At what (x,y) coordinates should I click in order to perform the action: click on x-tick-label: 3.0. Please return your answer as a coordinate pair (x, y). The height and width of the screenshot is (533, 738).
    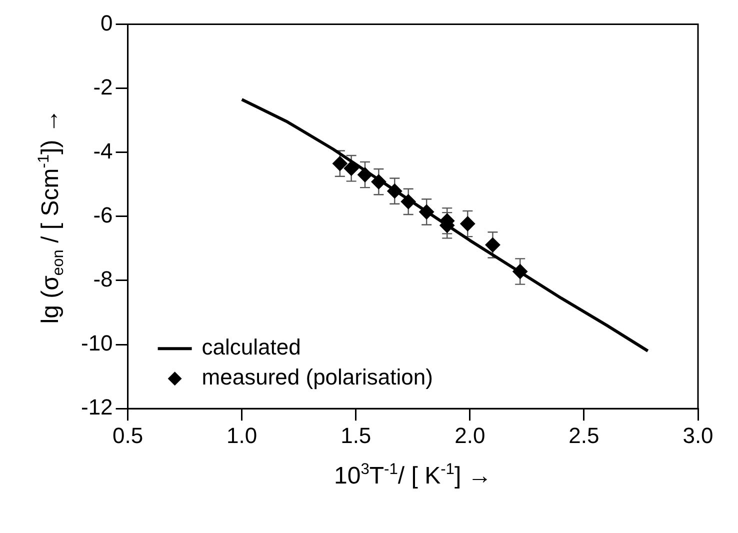
    Looking at the image, I should click on (698, 435).